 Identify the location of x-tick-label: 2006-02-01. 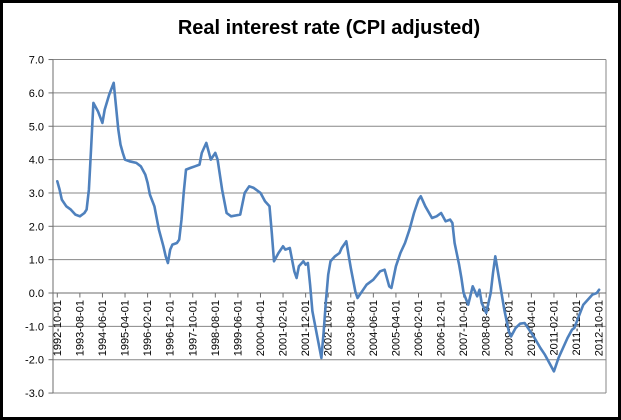
(419, 328).